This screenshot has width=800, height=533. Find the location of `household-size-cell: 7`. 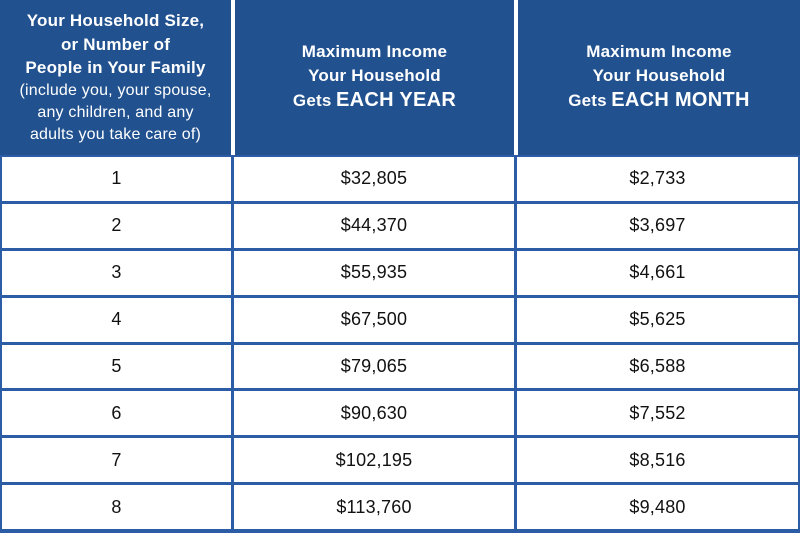

household-size-cell: 7 is located at coordinates (116, 459).